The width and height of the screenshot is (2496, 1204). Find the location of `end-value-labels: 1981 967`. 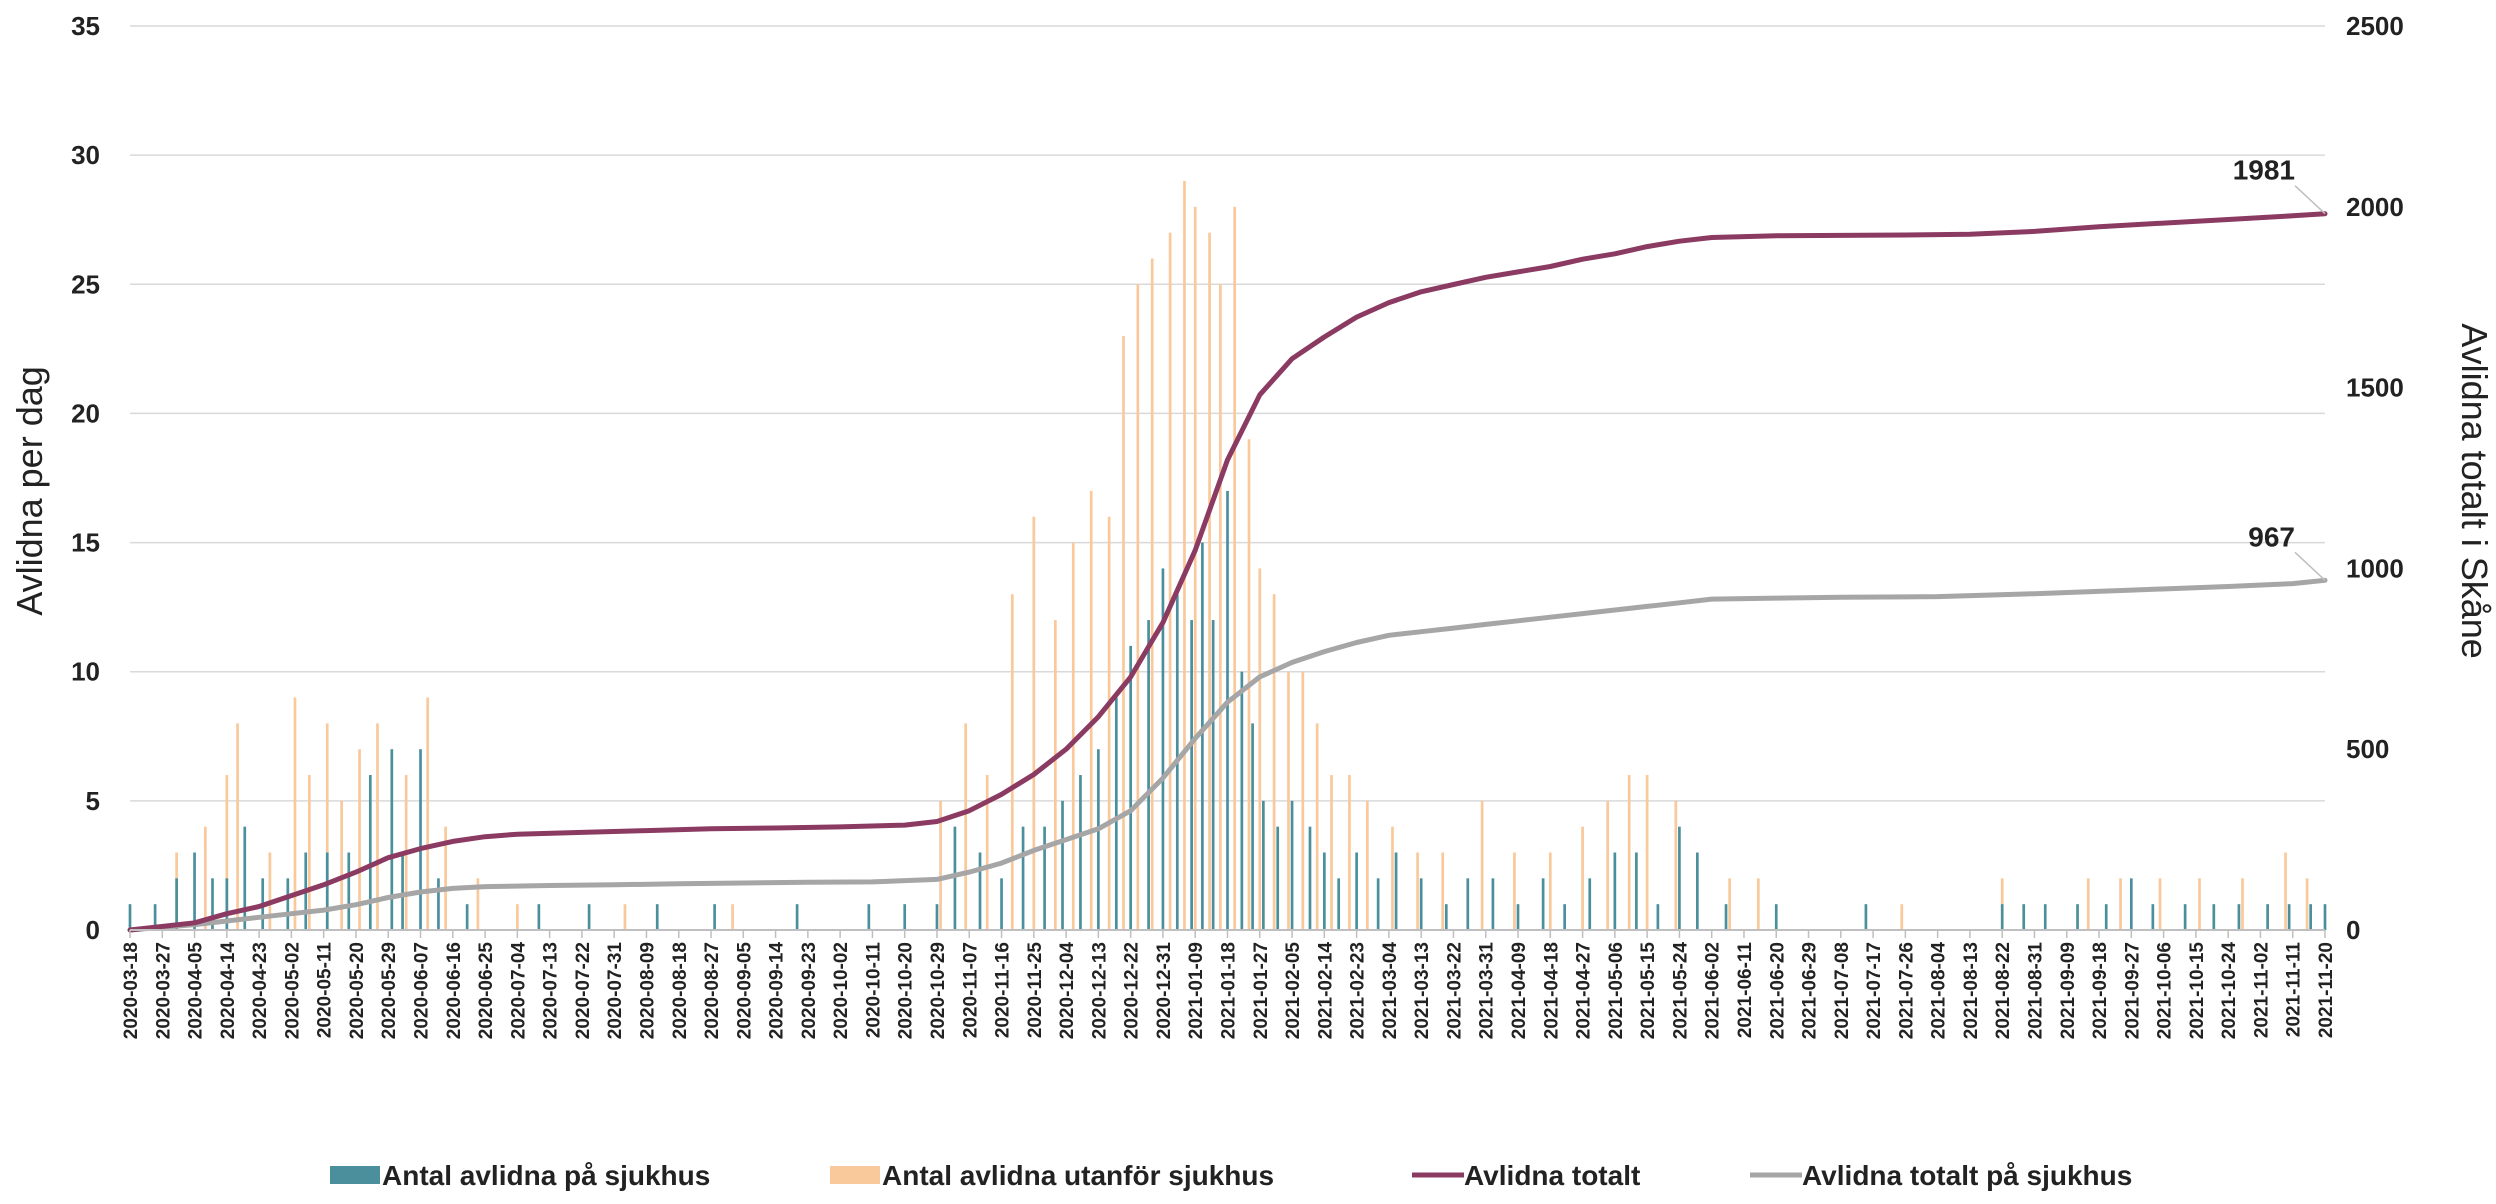

end-value-labels: 1981 967 is located at coordinates (2279, 368).